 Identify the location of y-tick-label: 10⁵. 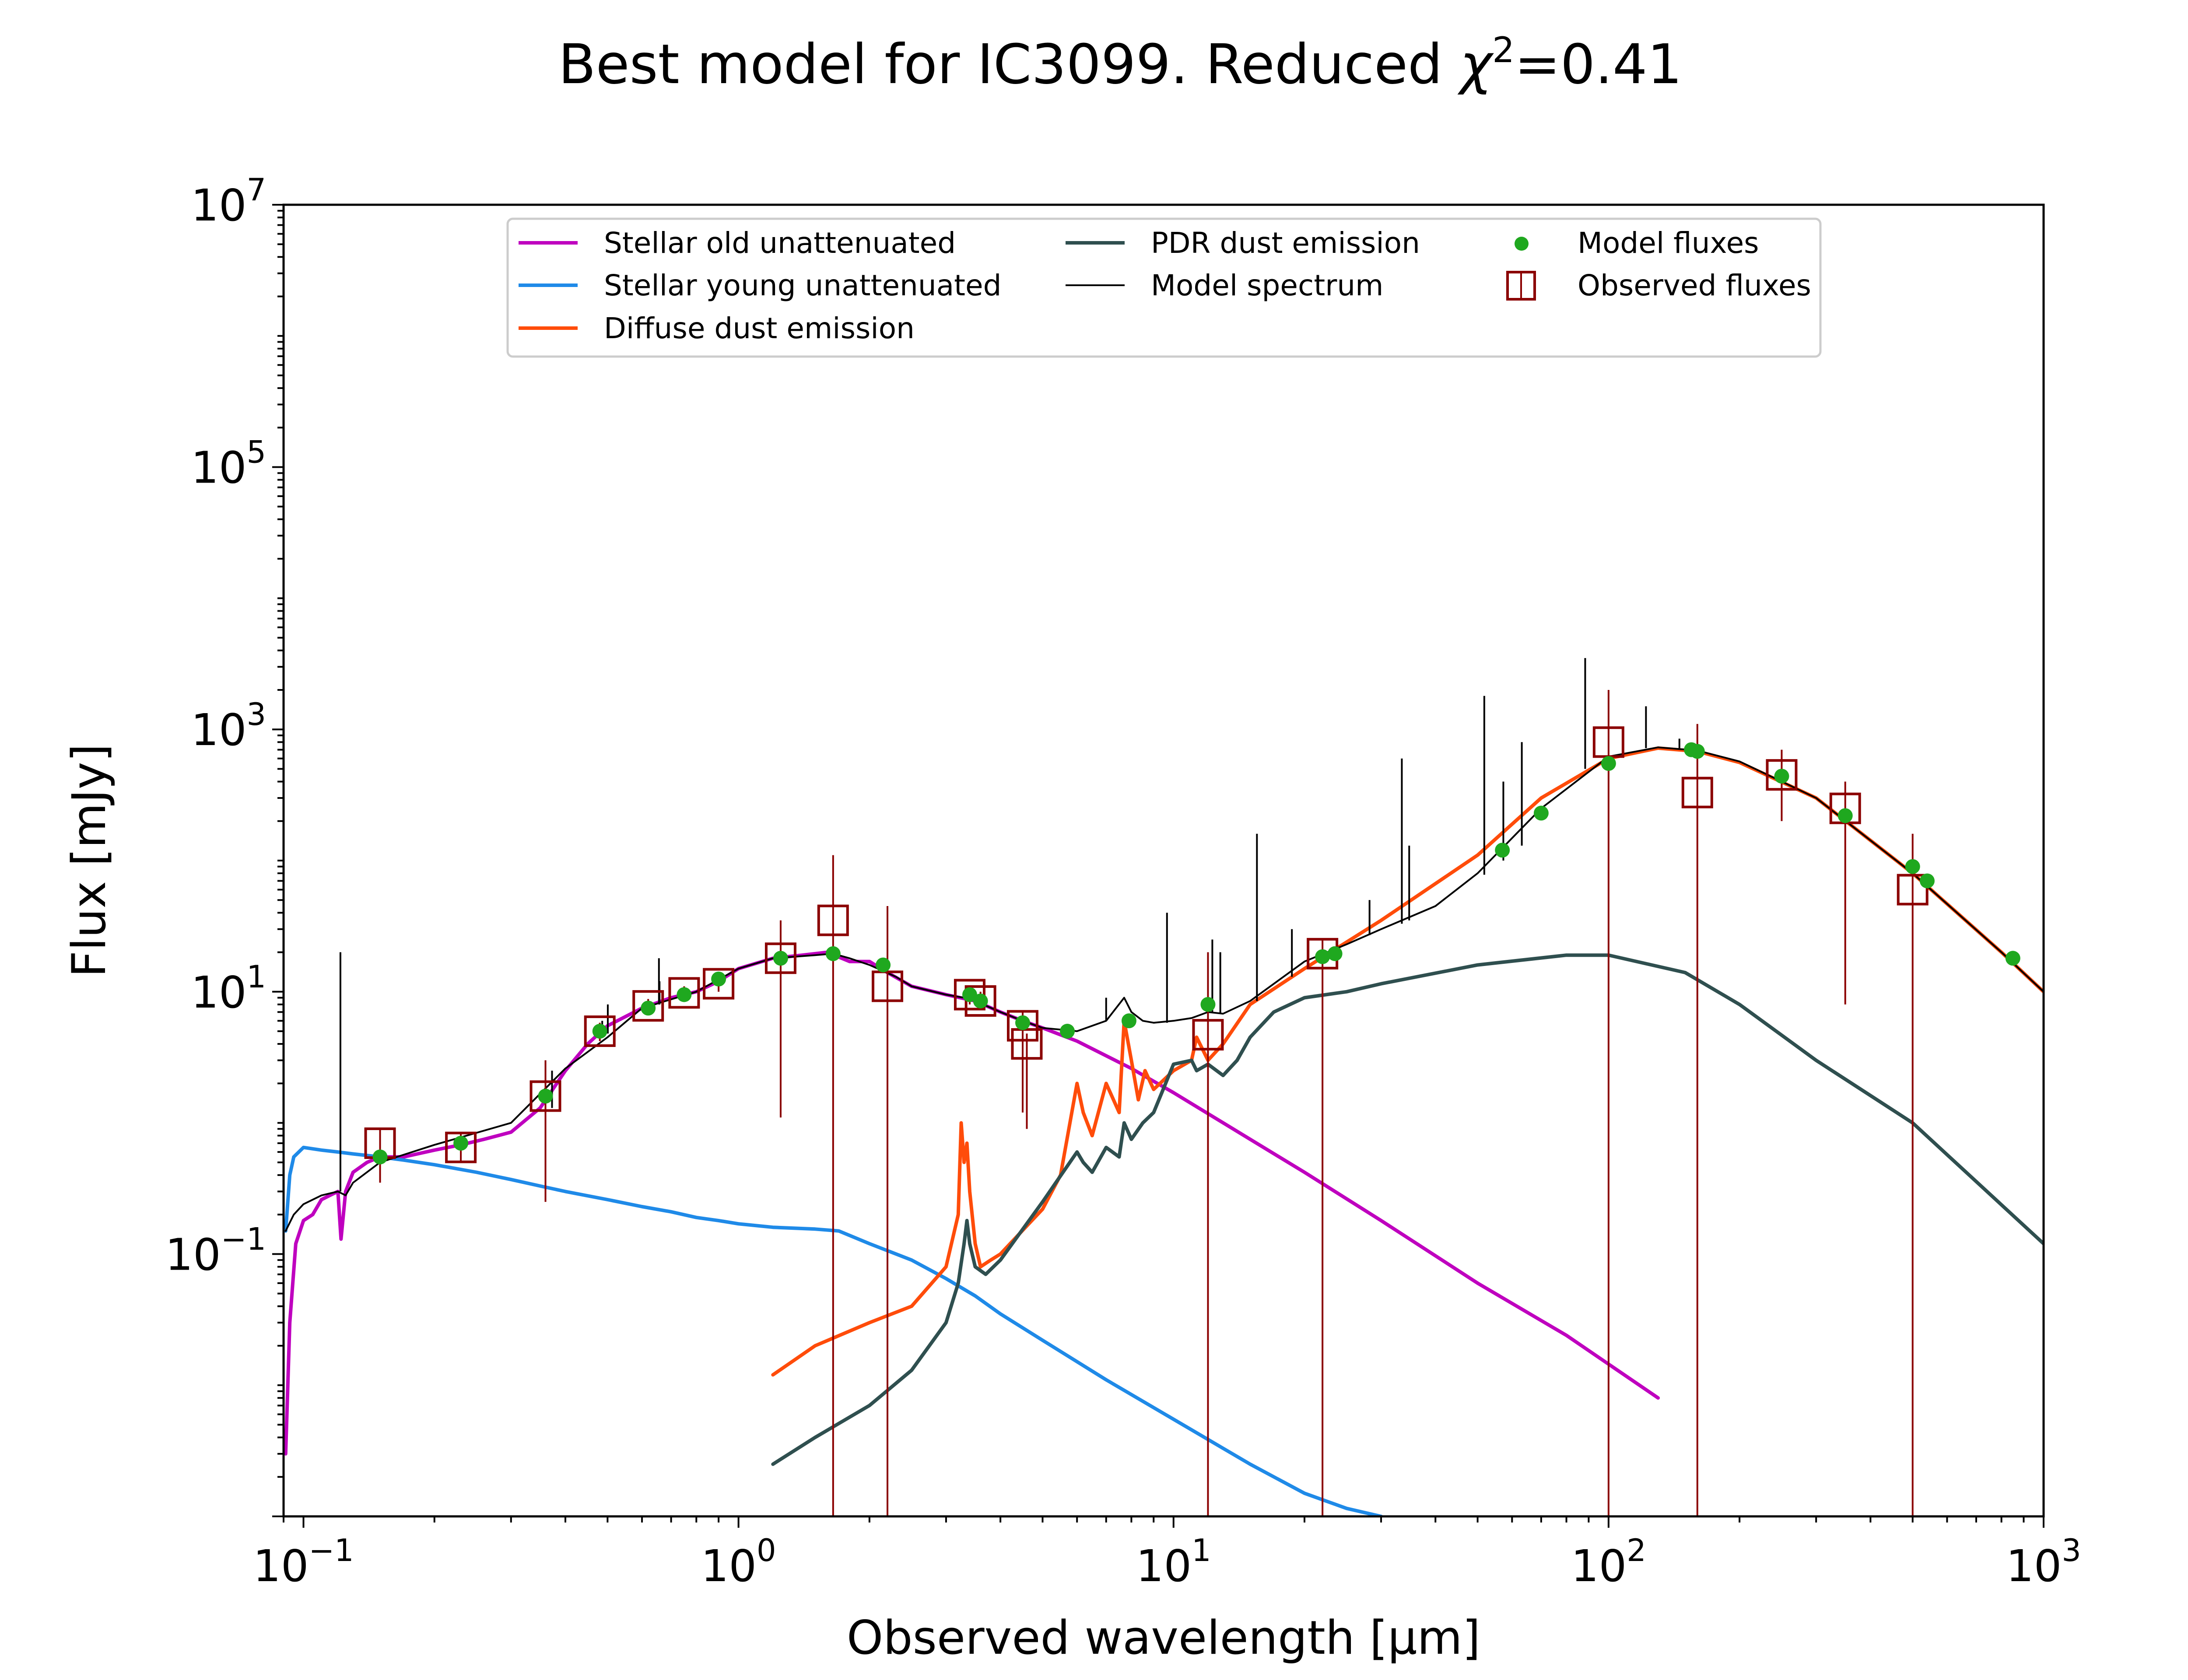
(228, 464).